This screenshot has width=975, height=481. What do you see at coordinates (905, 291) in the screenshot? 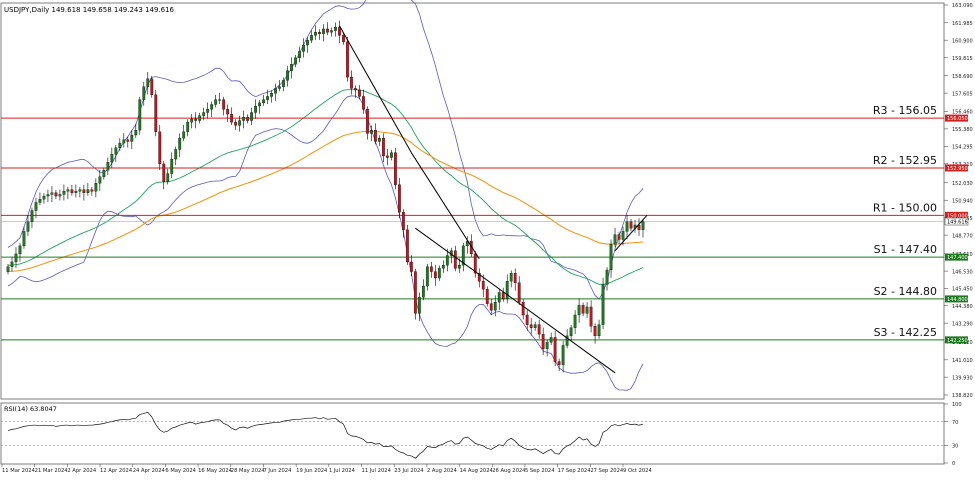
I see `level-label: S2 - 144.80` at bounding box center [905, 291].